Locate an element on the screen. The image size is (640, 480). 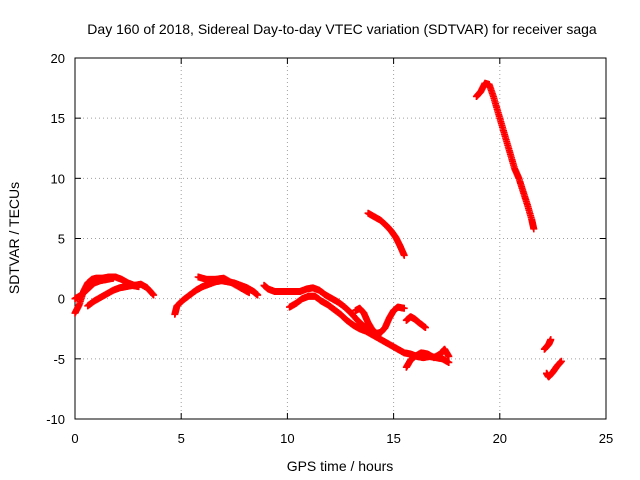
x-tick-label: 5 is located at coordinates (181, 438).